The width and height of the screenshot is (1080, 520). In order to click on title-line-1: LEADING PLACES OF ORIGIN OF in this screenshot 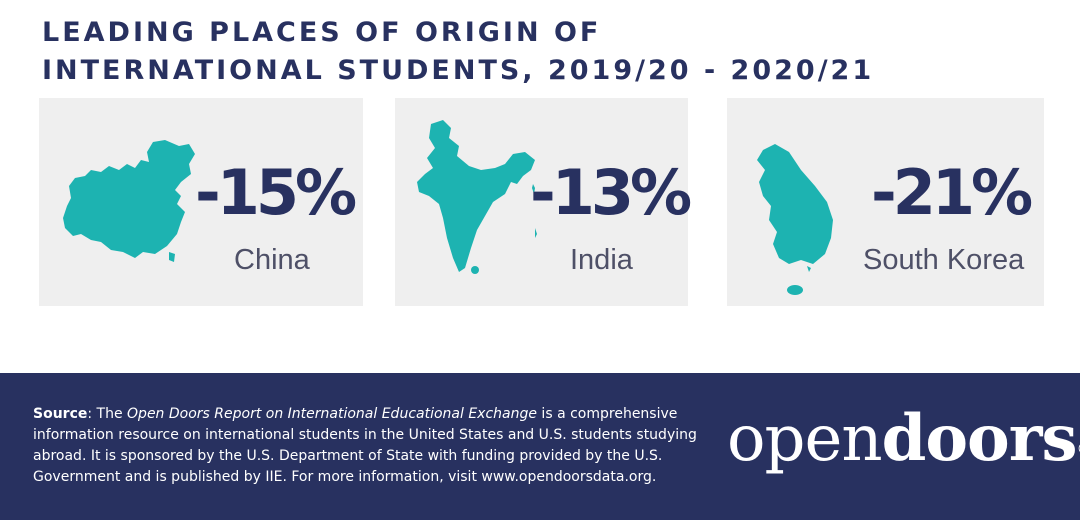, I will do `click(322, 32)`.